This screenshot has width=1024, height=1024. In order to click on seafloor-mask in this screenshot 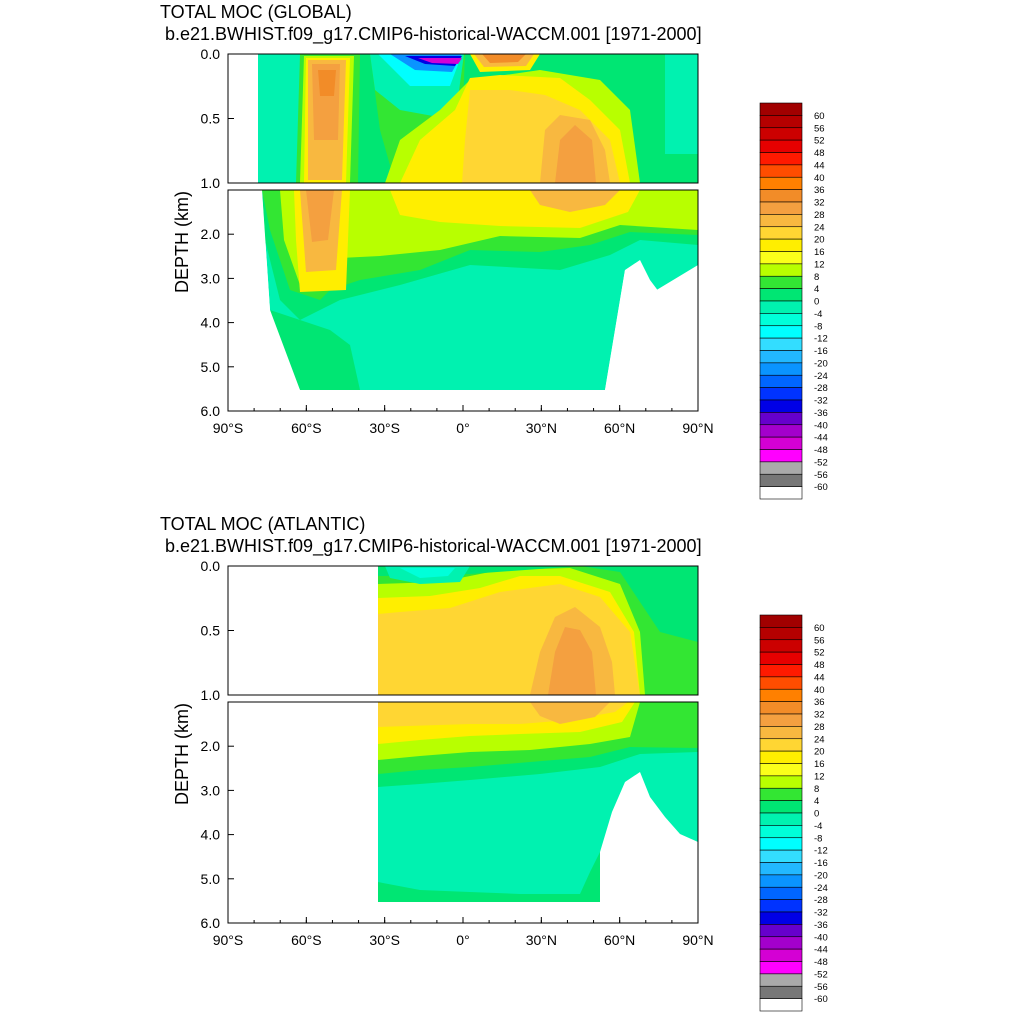, I will do `click(463, 912)`.